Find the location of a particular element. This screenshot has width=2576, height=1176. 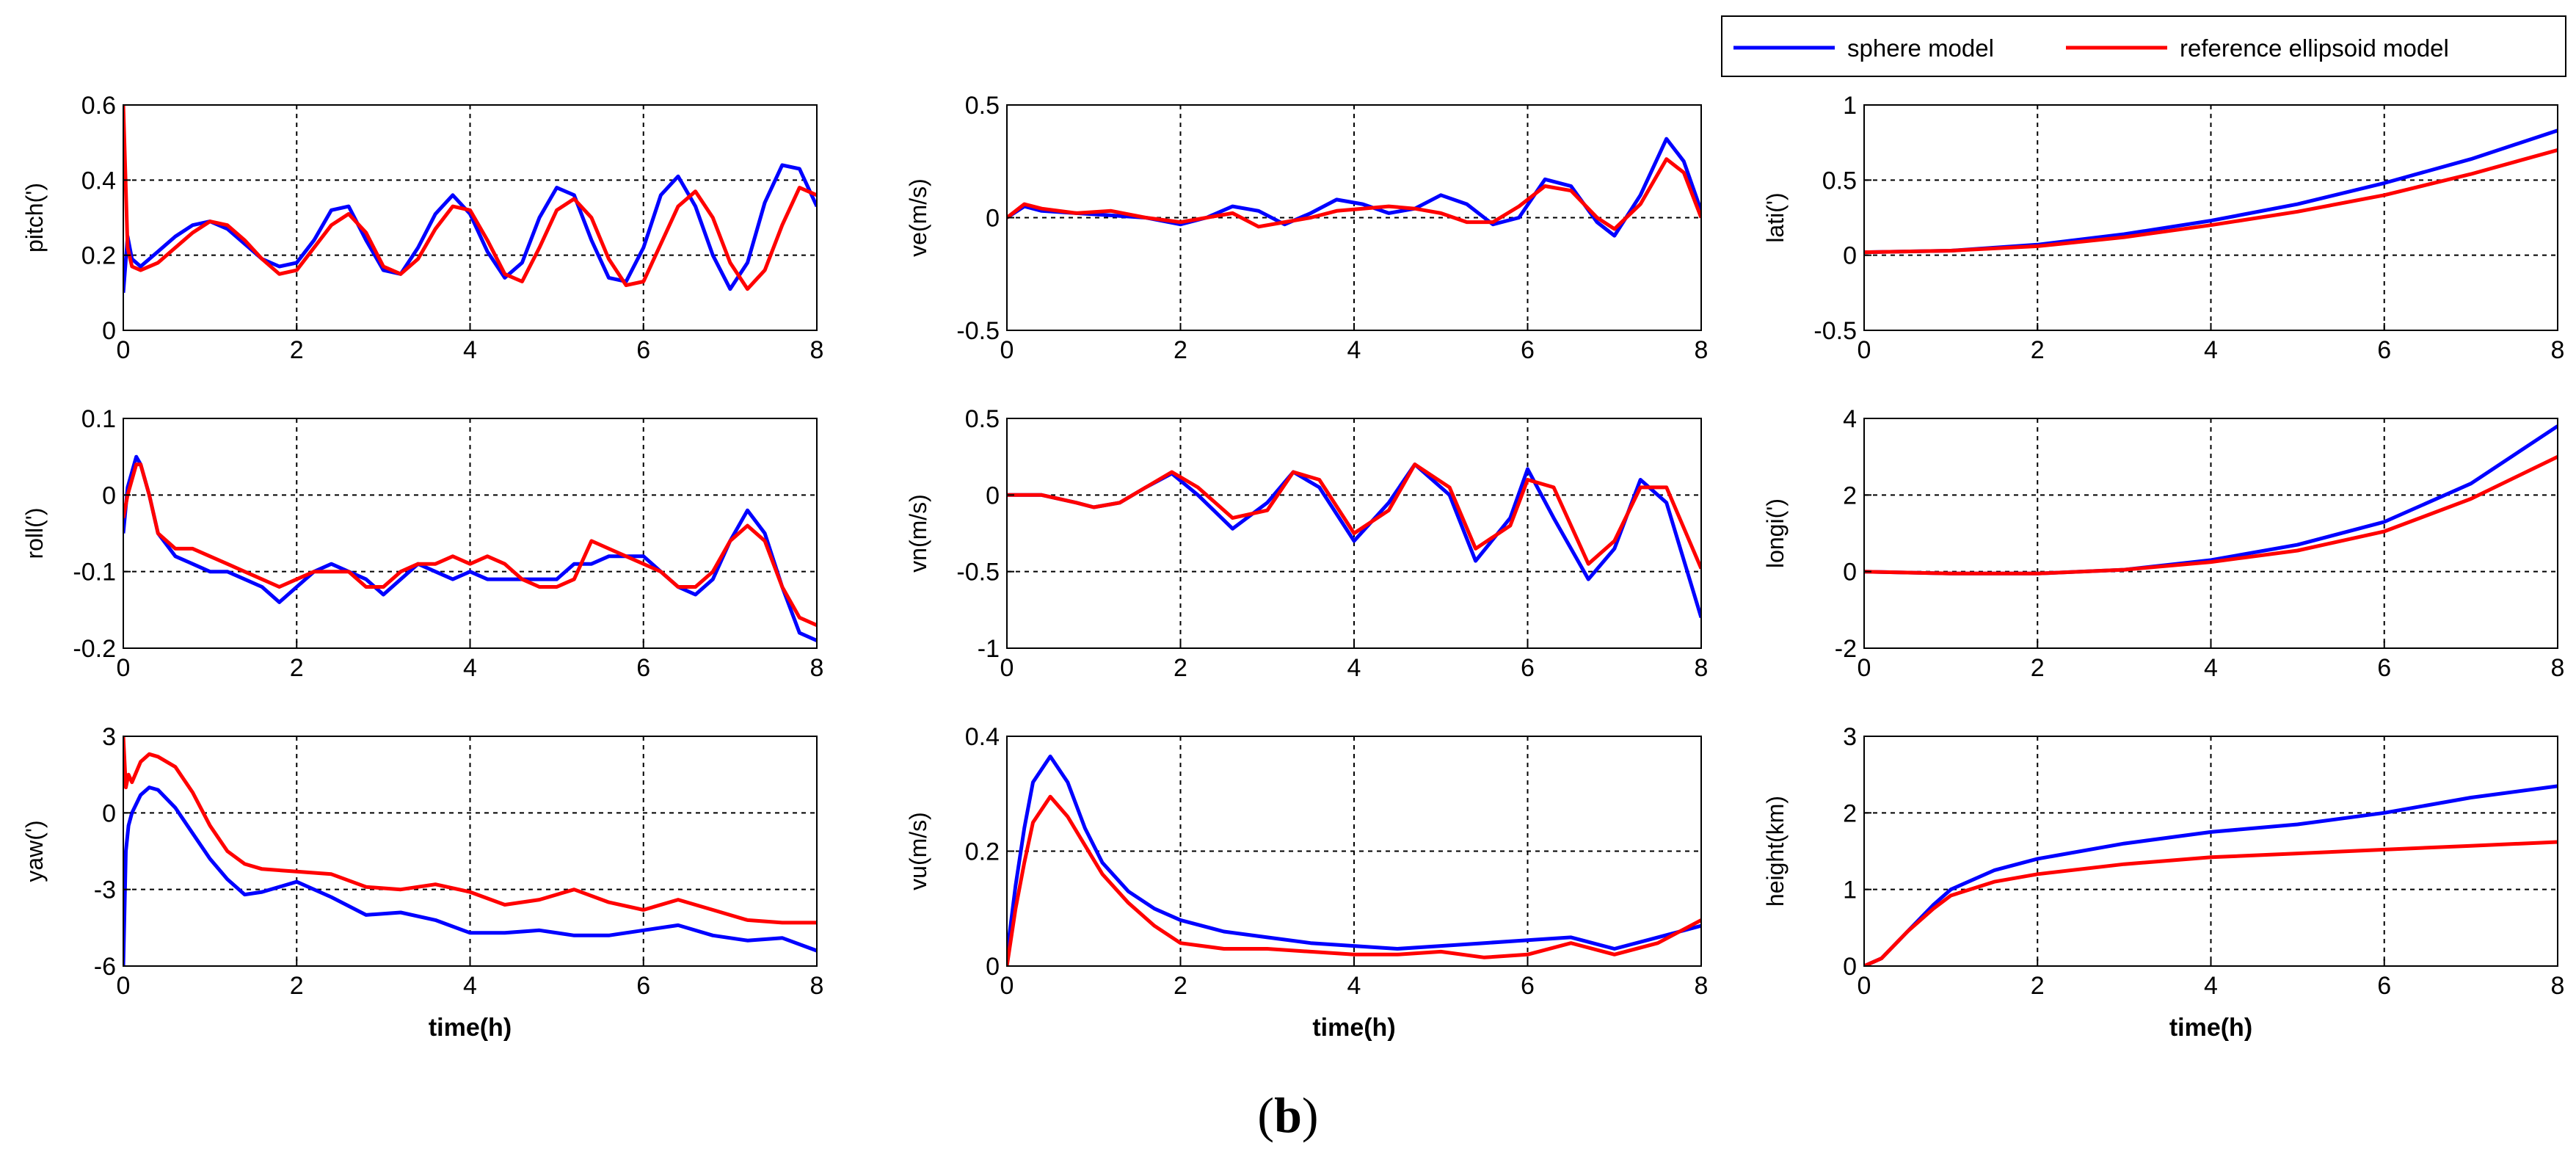

caption-letter: b is located at coordinates (1288, 1115).